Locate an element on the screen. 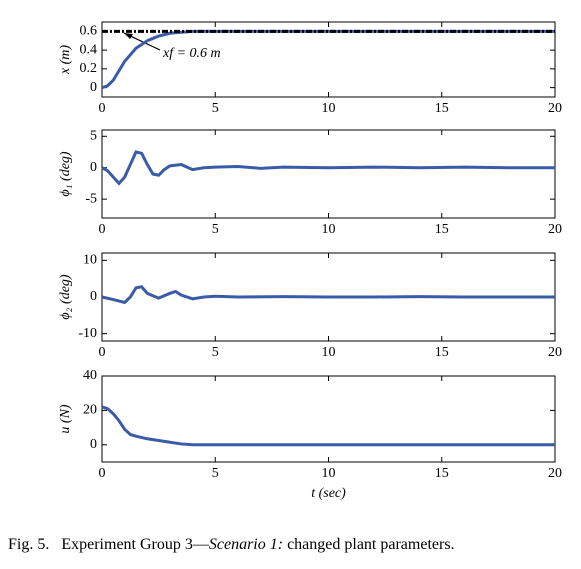 This screenshot has height=569, width=581. y-tick-label: 0.2 is located at coordinates (89, 68).